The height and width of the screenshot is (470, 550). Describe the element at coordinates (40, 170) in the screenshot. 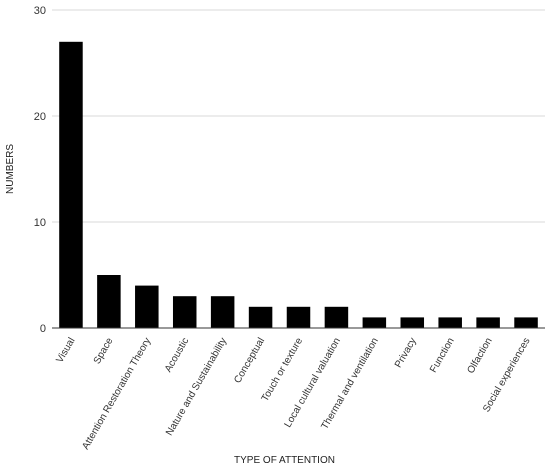

I see `y-axis-ticks: 0 10 20 30` at that location.